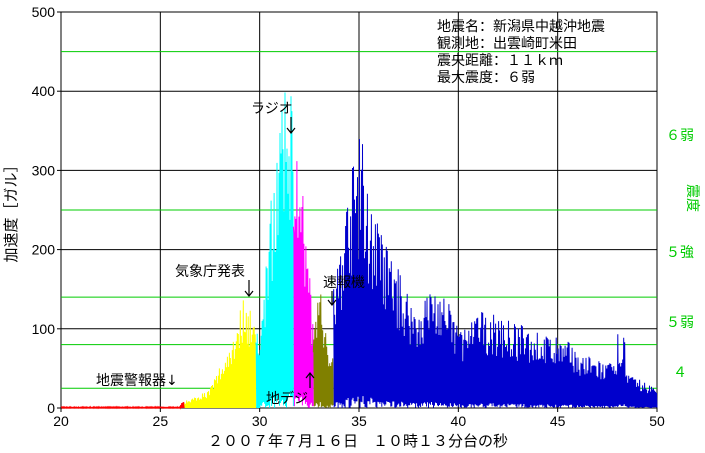 This screenshot has width=705, height=453. Describe the element at coordinates (44, 329) in the screenshot. I see `y-tick-label: 100` at that location.